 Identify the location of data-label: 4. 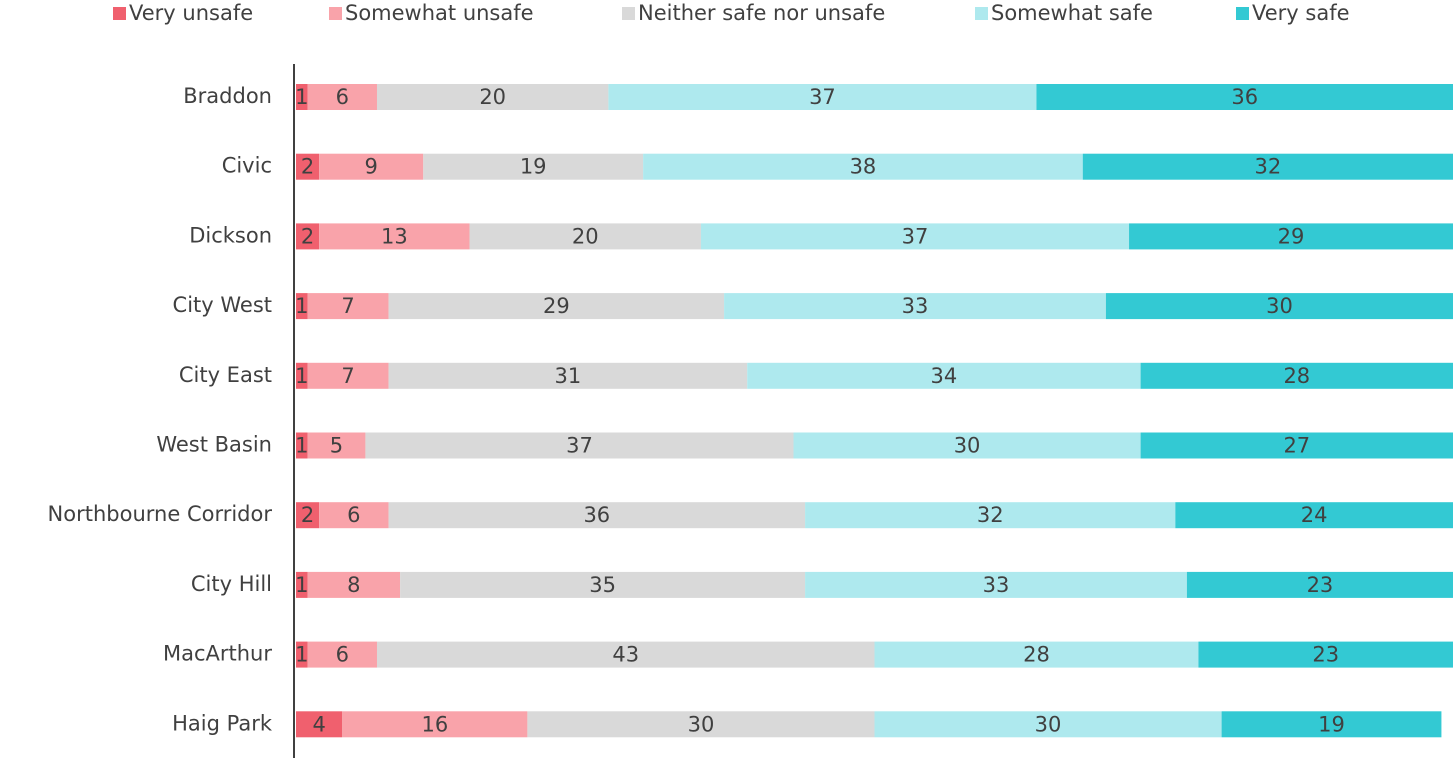
(318, 724).